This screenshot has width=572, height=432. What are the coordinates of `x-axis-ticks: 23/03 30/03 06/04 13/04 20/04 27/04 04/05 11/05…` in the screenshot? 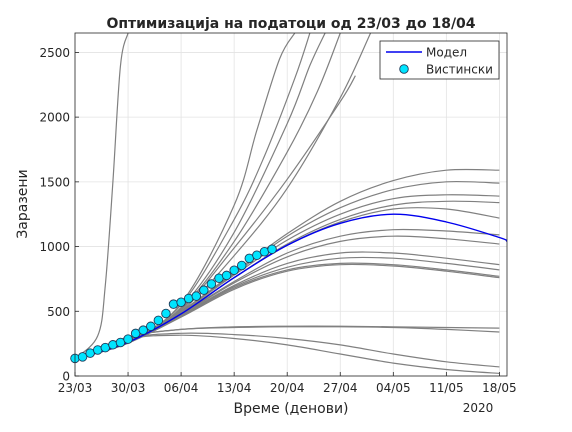 It's located at (287, 383).